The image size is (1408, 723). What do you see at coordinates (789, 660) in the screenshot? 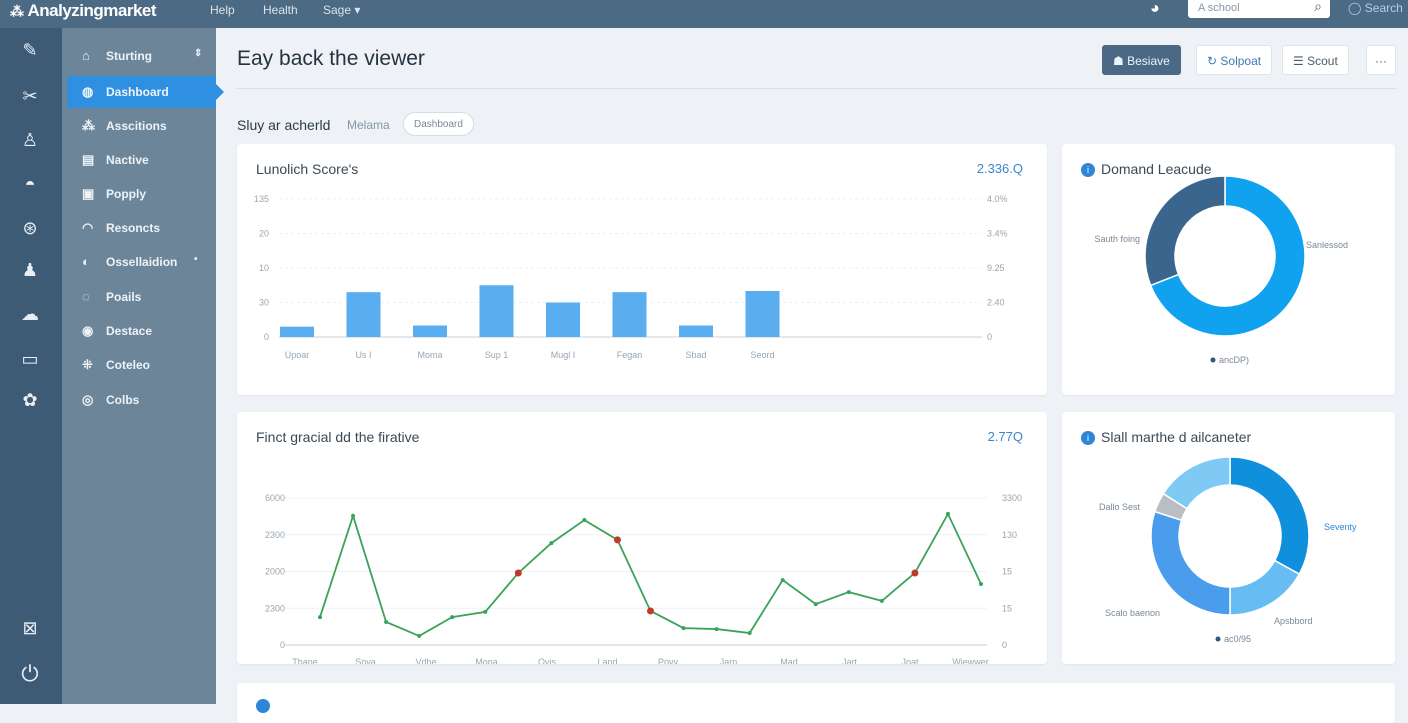
I see `x-tick: Mad` at bounding box center [789, 660].